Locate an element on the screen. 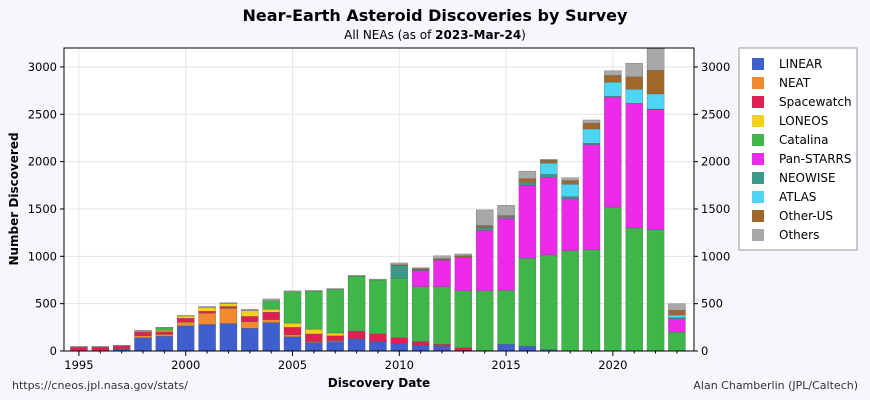  bar-others-2012 is located at coordinates (442, 257).